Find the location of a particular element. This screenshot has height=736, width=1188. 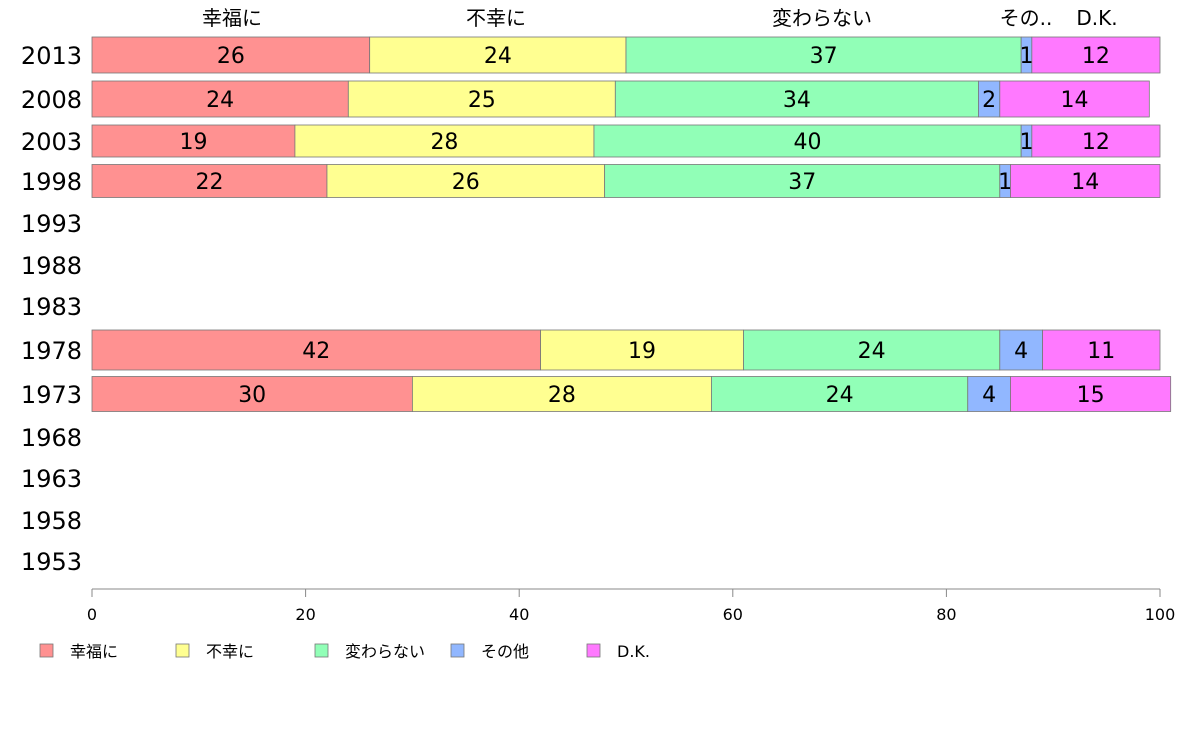

legend-label: 幸福に is located at coordinates (94, 651).